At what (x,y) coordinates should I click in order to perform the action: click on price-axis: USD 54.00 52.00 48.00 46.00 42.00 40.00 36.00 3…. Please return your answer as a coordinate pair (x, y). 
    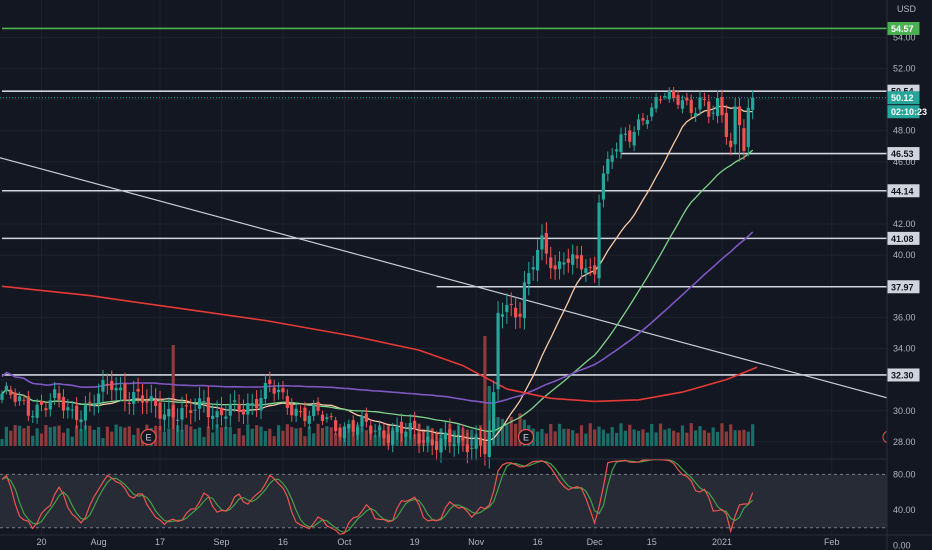
    Looking at the image, I should click on (909, 275).